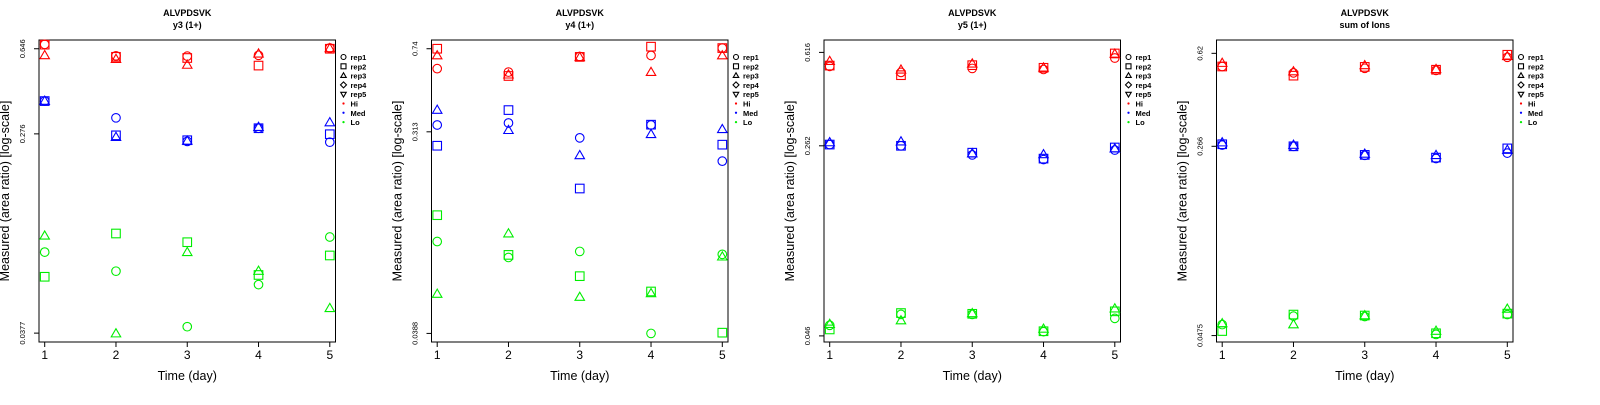 Image resolution: width=1600 pixels, height=405 pixels. Describe the element at coordinates (359, 66) in the screenshot. I see `legend-label: rep2` at that location.